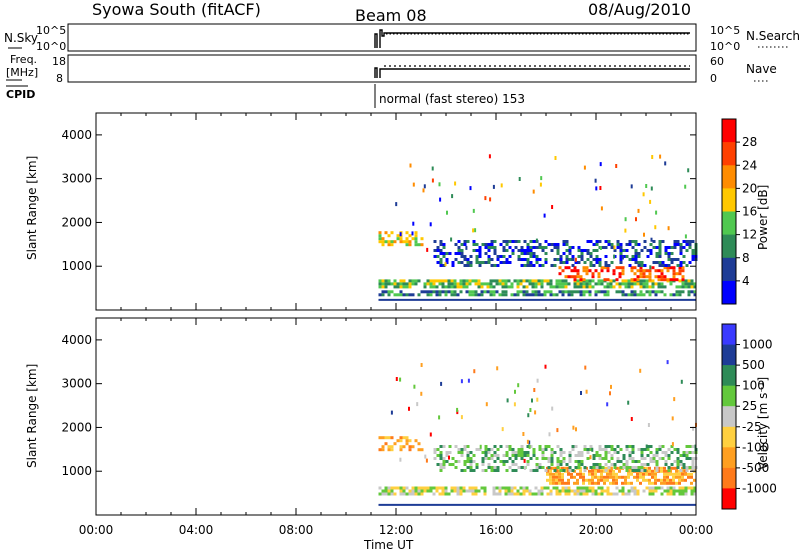 The image size is (800, 554). I want to click on nsky-label: N.Sky, so click(21, 38).